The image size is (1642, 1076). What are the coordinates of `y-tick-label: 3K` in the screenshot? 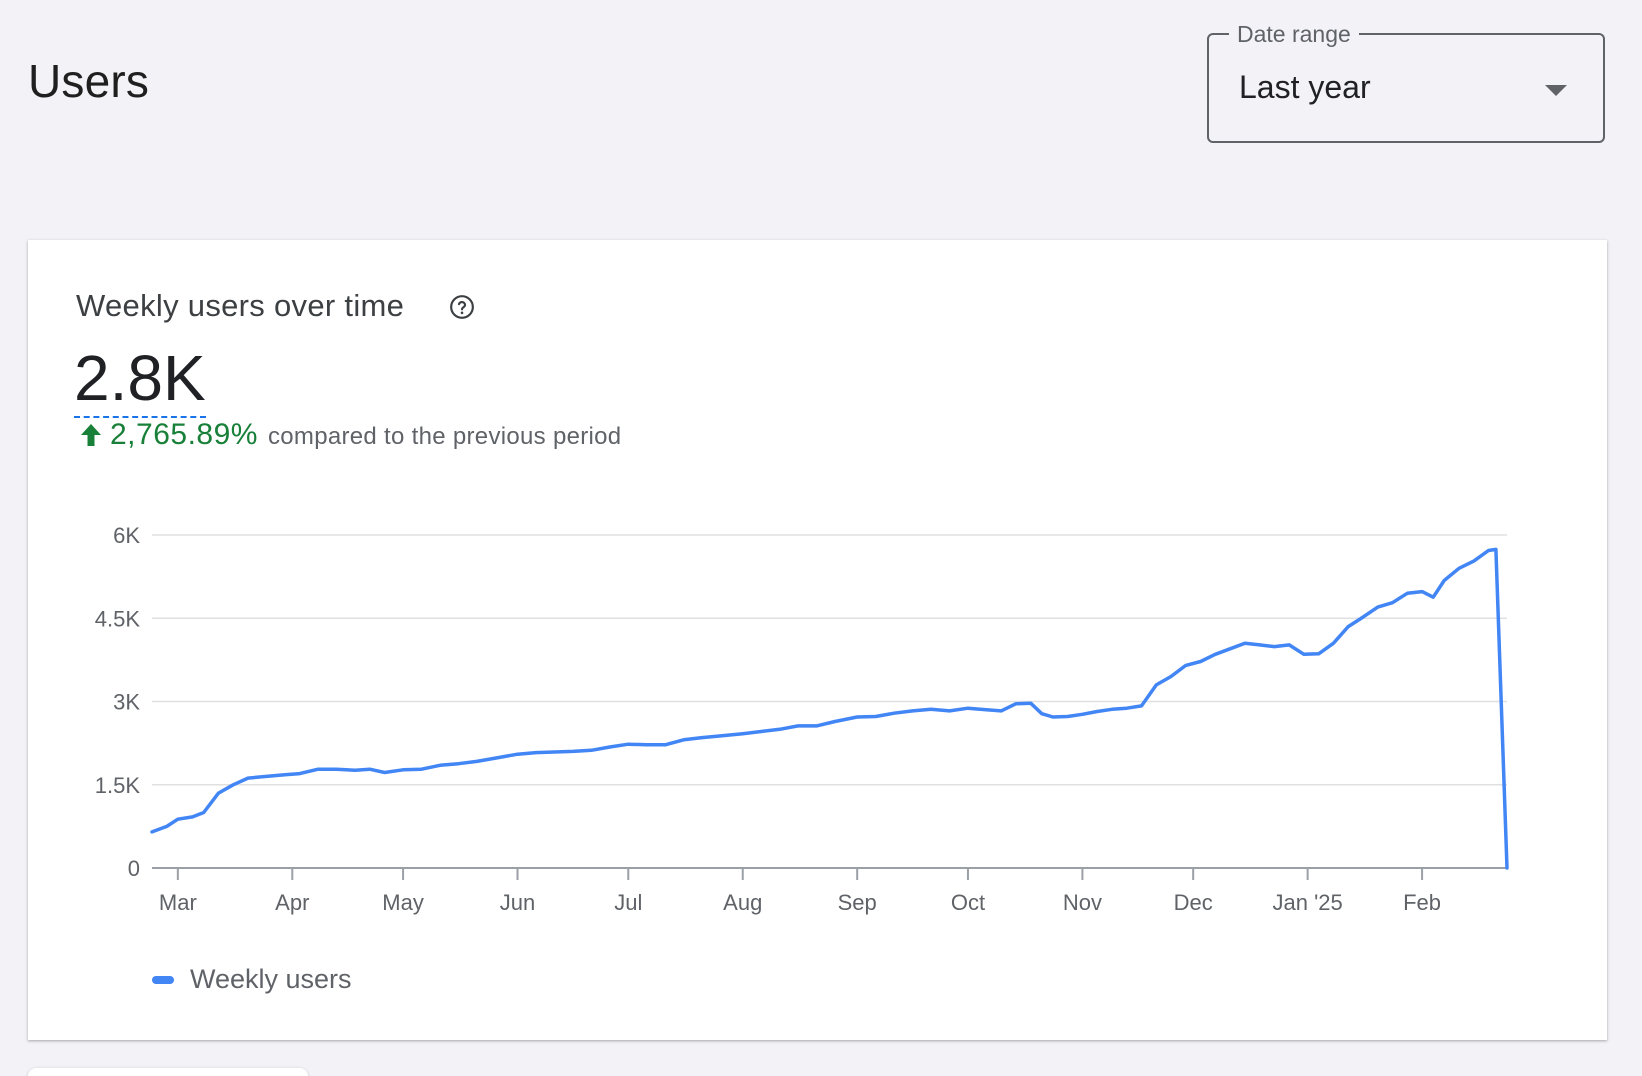 It's located at (126, 702).